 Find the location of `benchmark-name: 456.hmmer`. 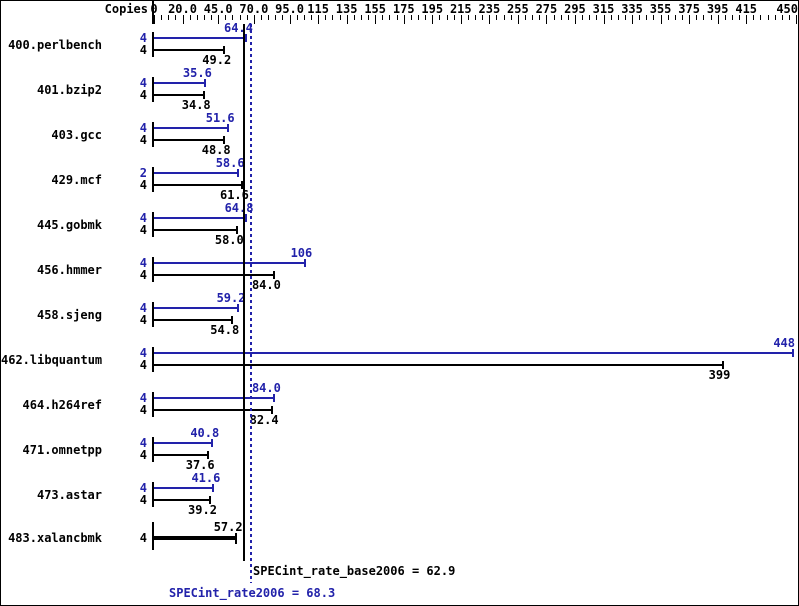

benchmark-name: 456.hmmer is located at coordinates (69, 270).